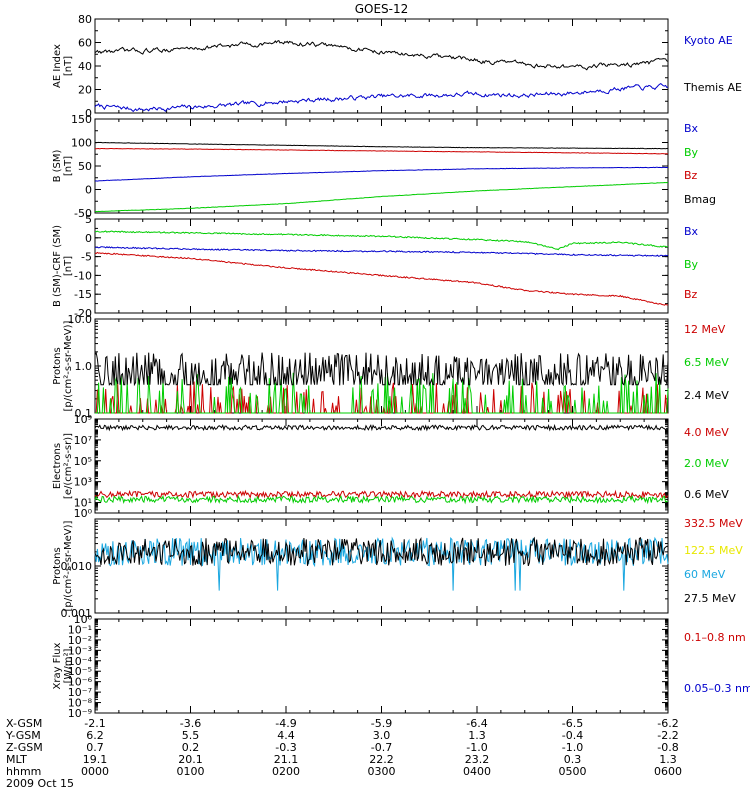 This screenshot has height=800, width=750. What do you see at coordinates (397, 66) in the screenshot?
I see `panel-ae: 0 20 40 60 80 AE Index [nT] Kyoto AE Themis AE` at bounding box center [397, 66].